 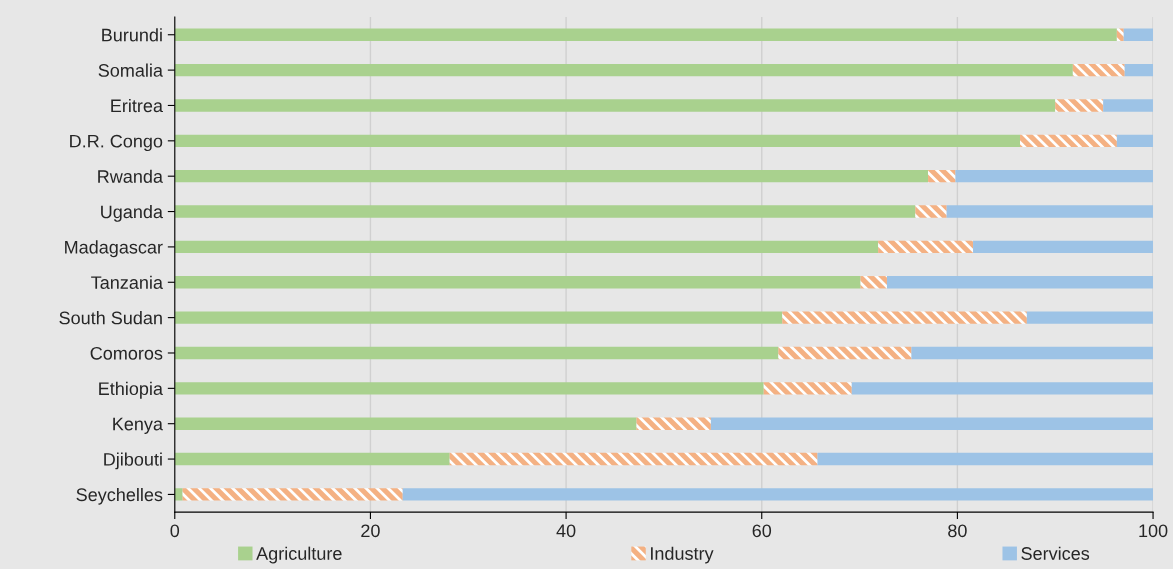 What do you see at coordinates (130, 176) in the screenshot?
I see `y-tick-label: Rwanda` at bounding box center [130, 176].